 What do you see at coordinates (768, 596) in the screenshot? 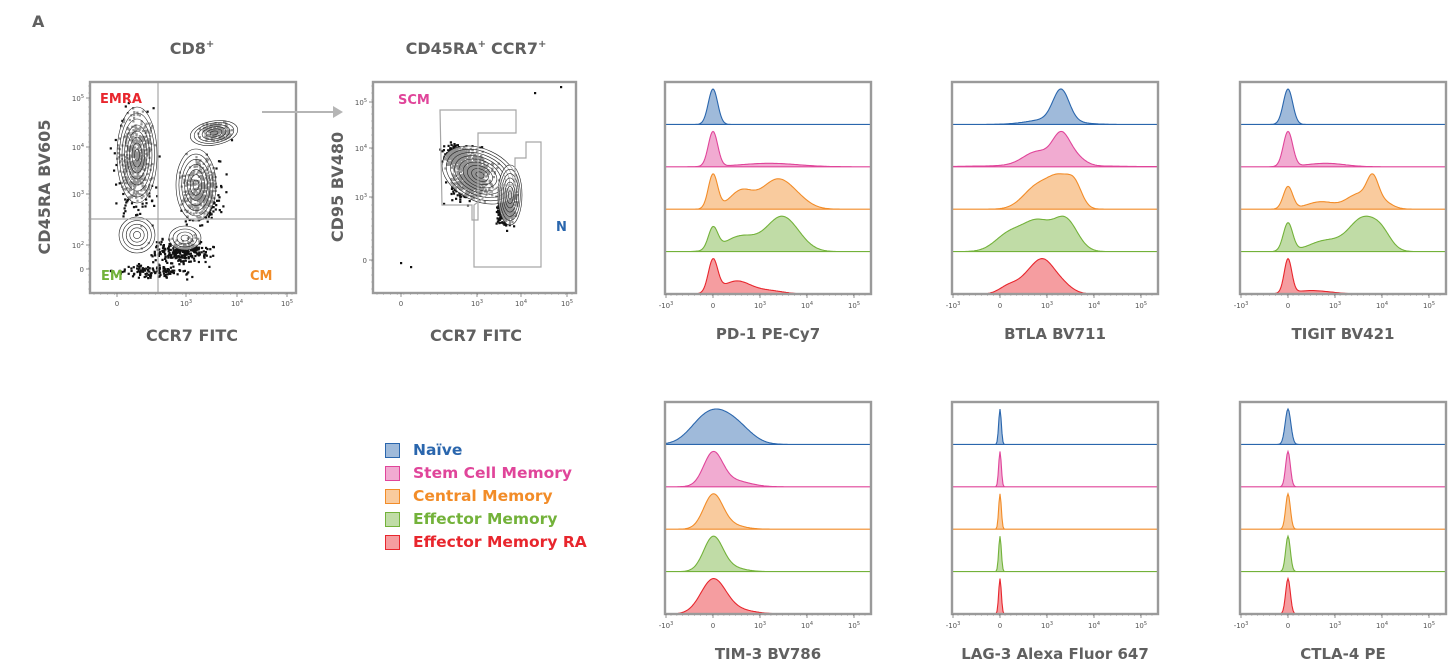
I see `histogram-4-emra-trace` at bounding box center [768, 596].